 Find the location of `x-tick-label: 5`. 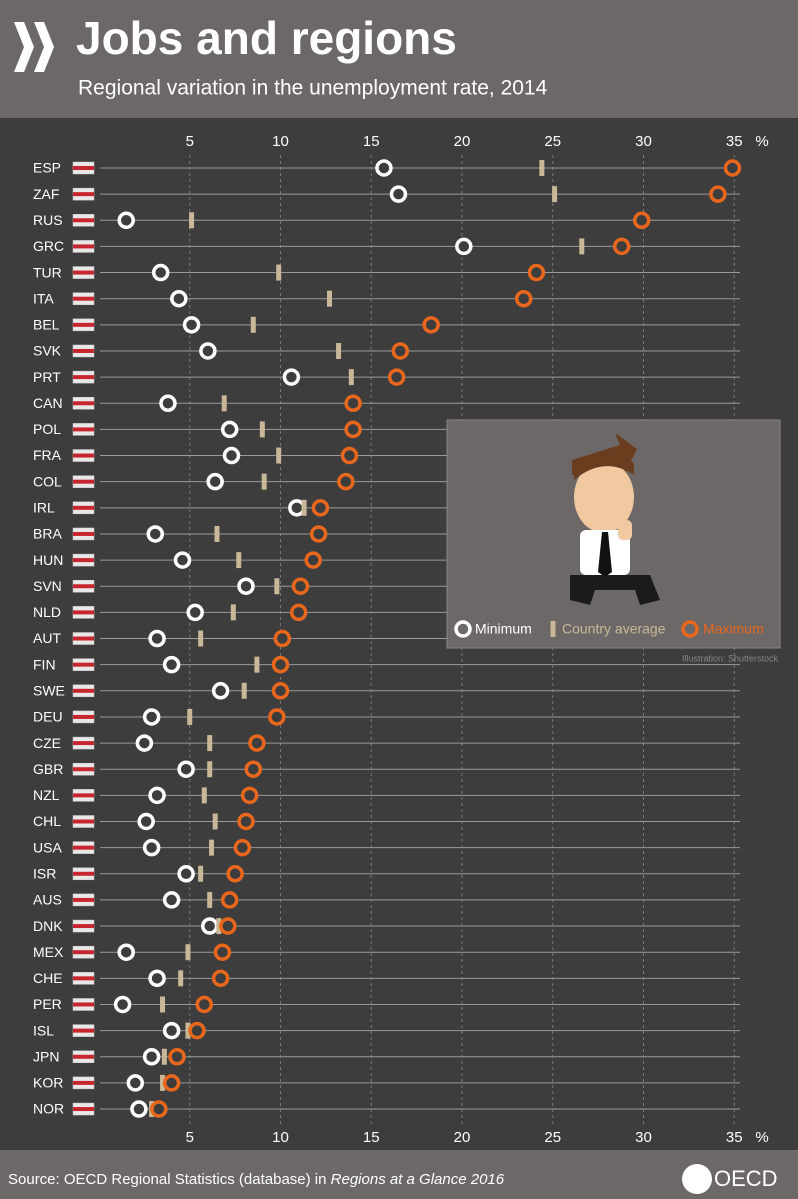

x-tick-label: 5 is located at coordinates (190, 1137).